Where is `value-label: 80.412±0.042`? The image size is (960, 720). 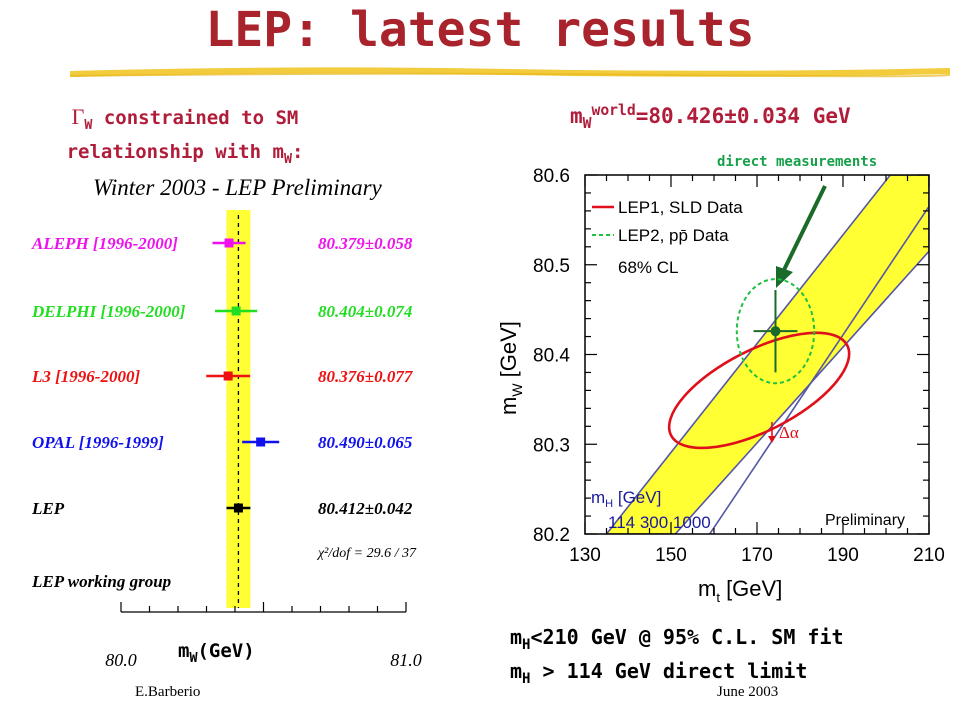
value-label: 80.412±0.042 is located at coordinates (365, 508).